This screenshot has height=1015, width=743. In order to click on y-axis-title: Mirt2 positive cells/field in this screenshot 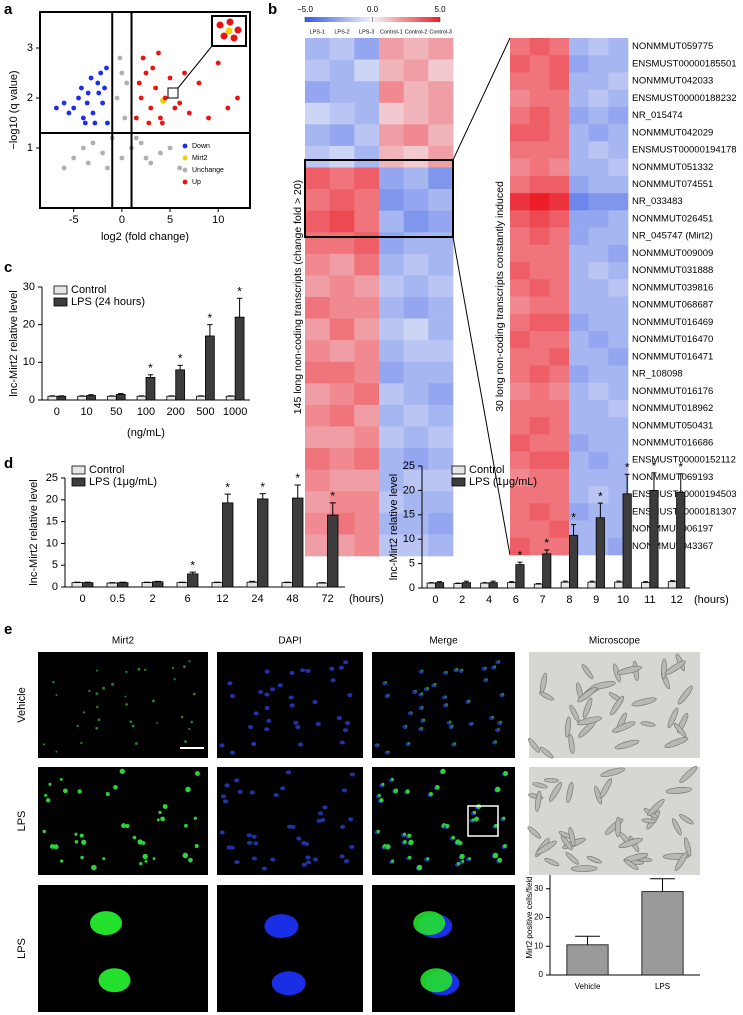, I will do `click(529, 917)`.